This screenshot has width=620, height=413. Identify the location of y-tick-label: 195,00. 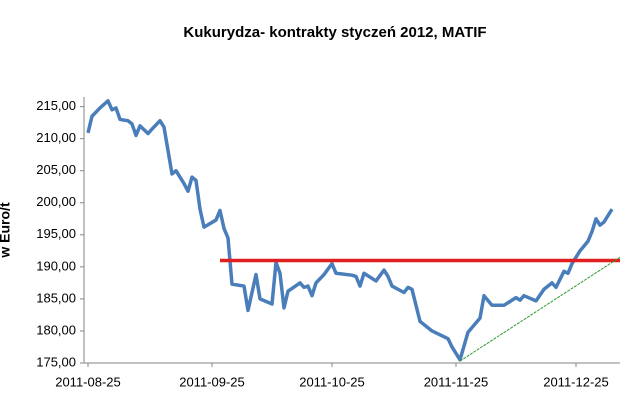
(56, 233).